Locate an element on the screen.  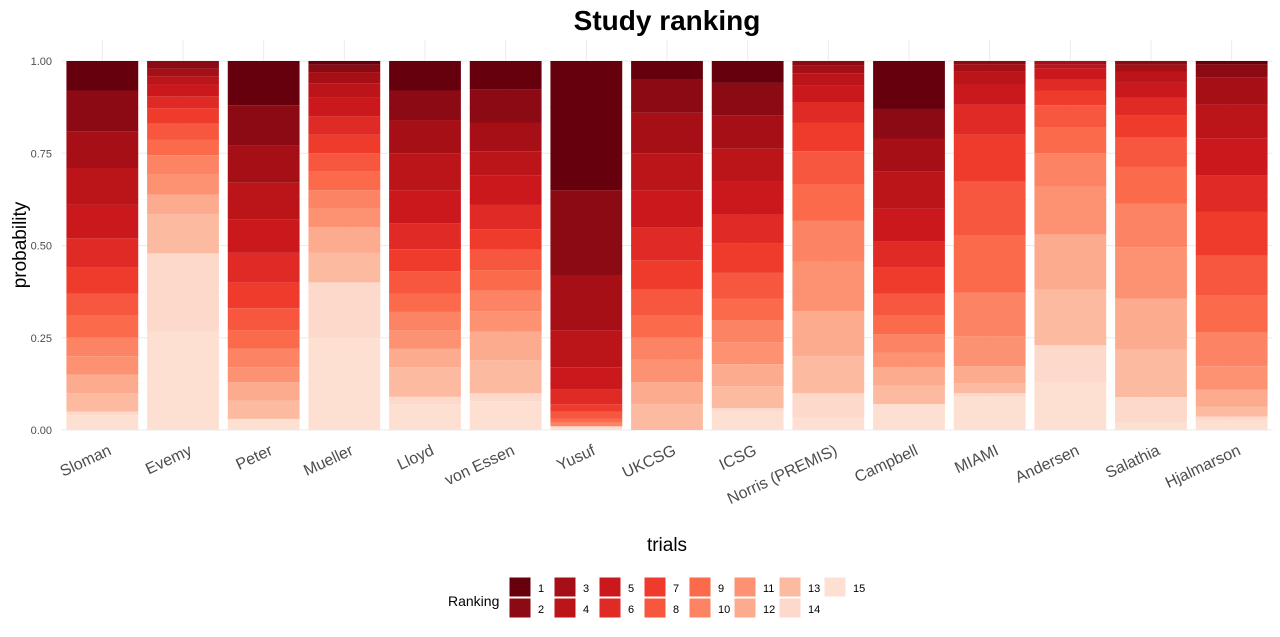
bar-segment-norris-premis--rank-4 is located at coordinates (828, 79).